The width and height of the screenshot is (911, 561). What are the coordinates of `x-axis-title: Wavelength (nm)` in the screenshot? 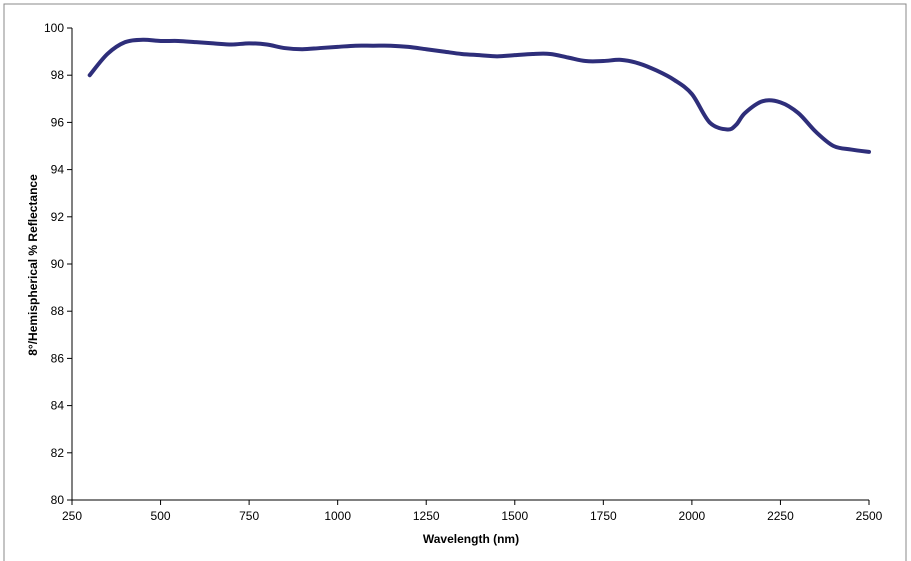 It's located at (471, 539).